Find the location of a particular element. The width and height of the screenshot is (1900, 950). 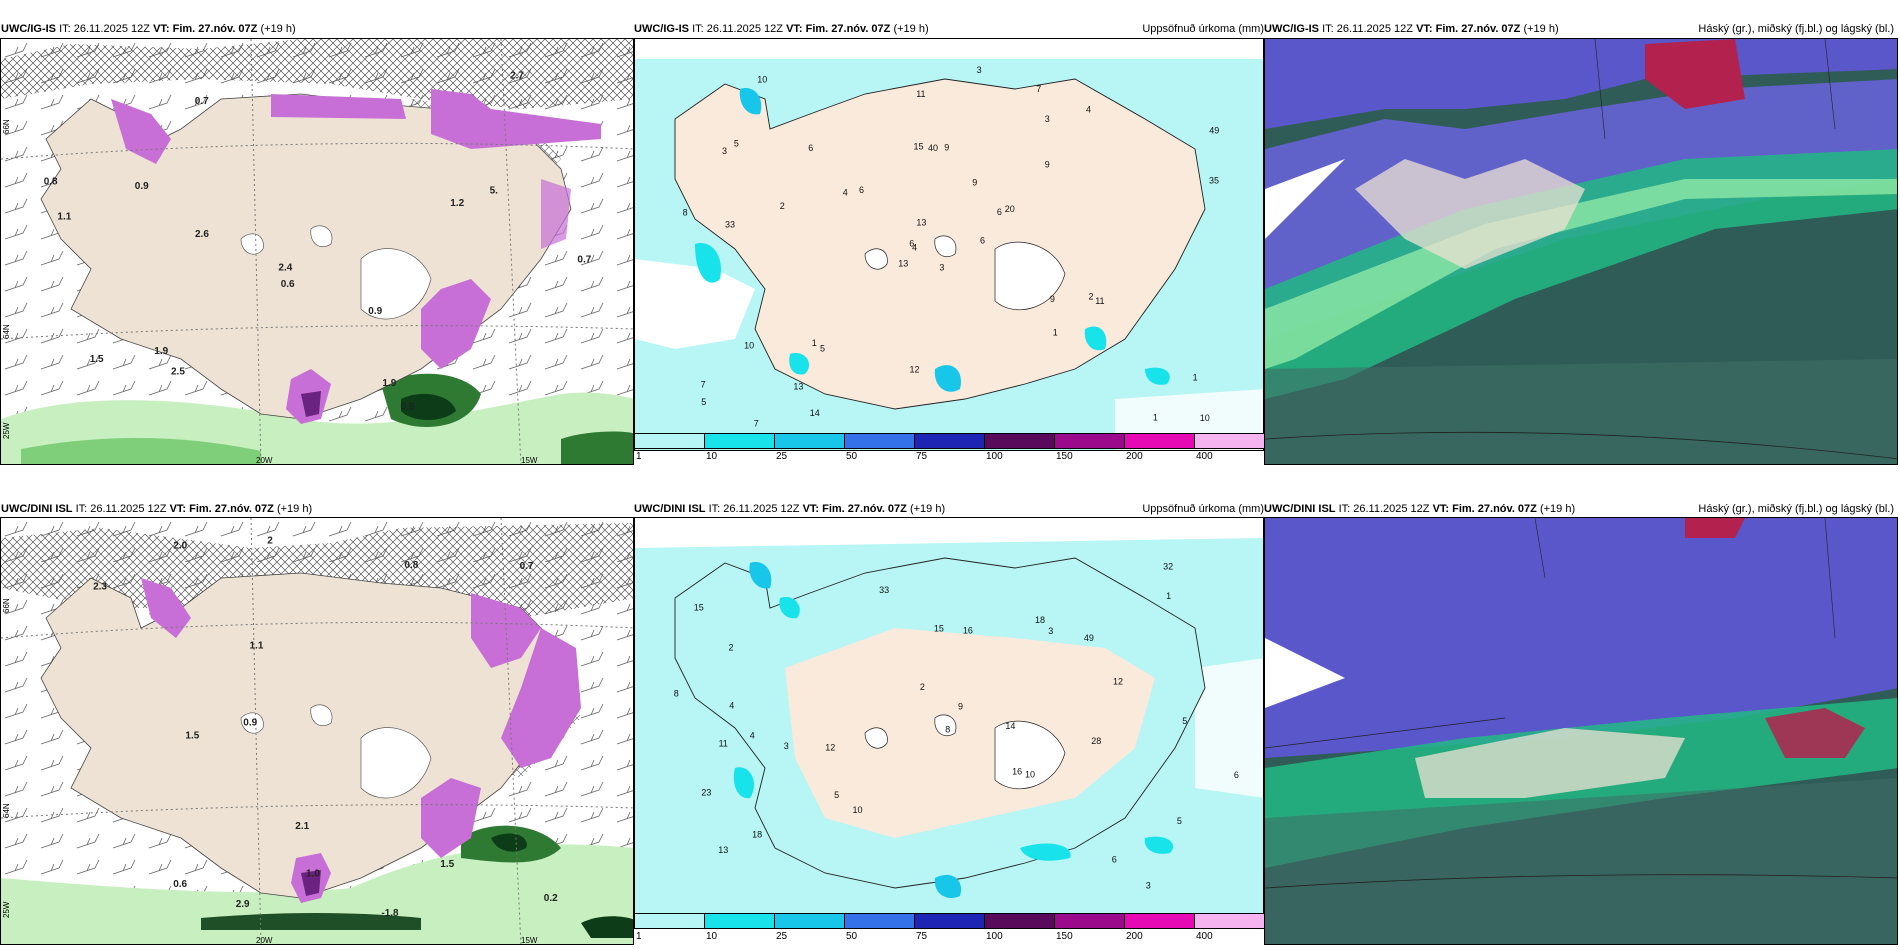

value-label: 8 is located at coordinates (685, 213).